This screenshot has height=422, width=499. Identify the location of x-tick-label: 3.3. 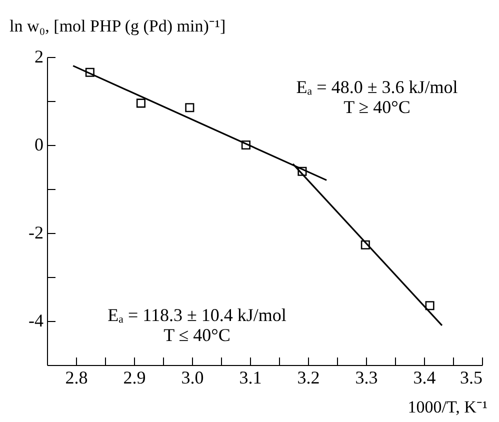
(366, 378).